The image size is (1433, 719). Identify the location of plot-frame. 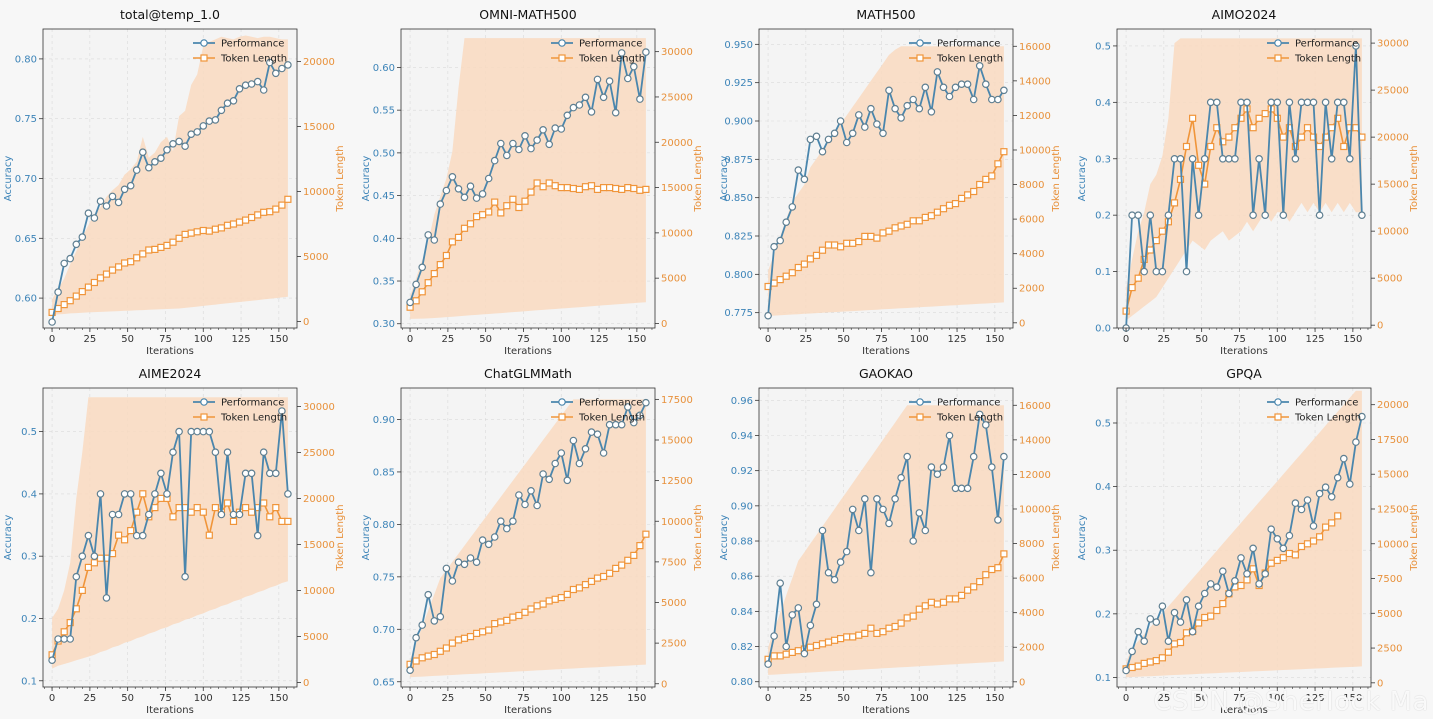
(1244, 178).